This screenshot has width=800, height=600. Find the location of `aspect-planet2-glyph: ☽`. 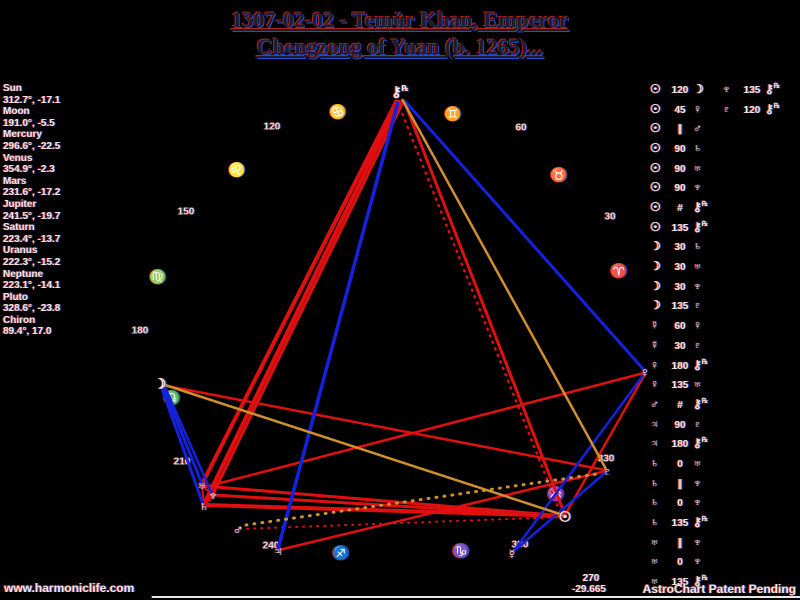

aspect-planet2-glyph: ☽ is located at coordinates (698, 89).